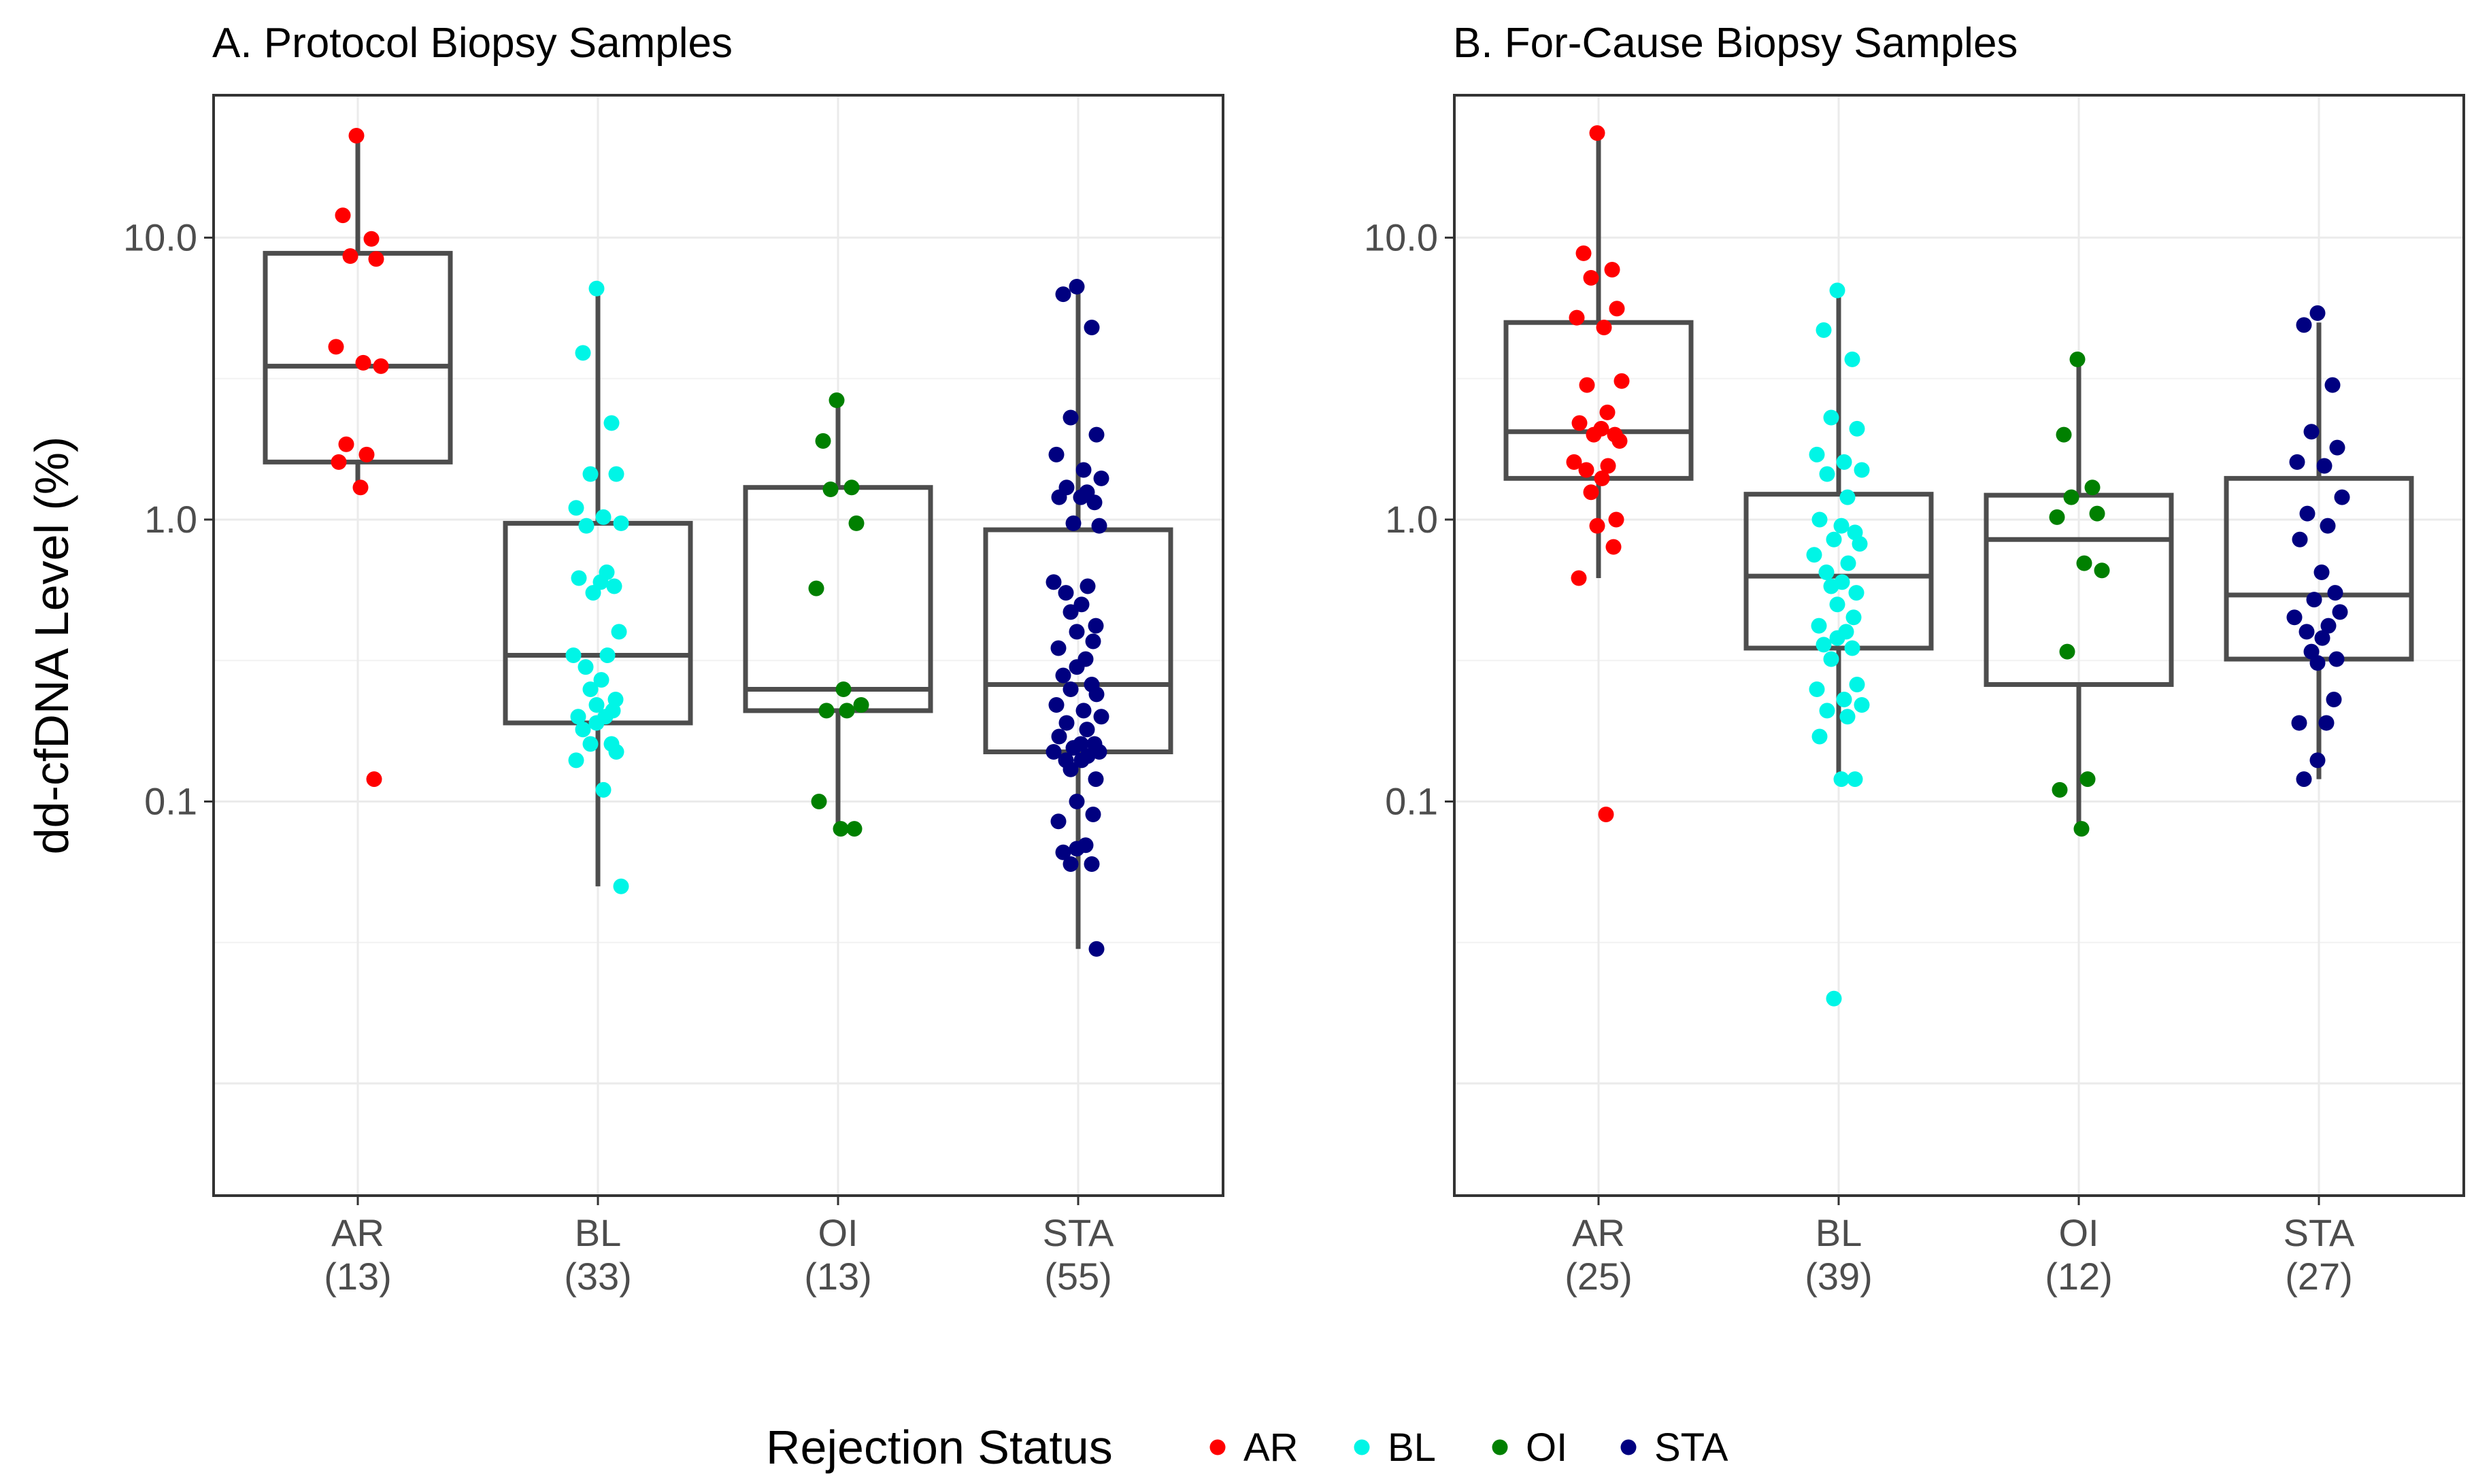  What do you see at coordinates (719, 1247) in the screenshot?
I see `x-axis-ticks-protocol: AR(13)BL(33)OI(13)STA(55)` at bounding box center [719, 1247].